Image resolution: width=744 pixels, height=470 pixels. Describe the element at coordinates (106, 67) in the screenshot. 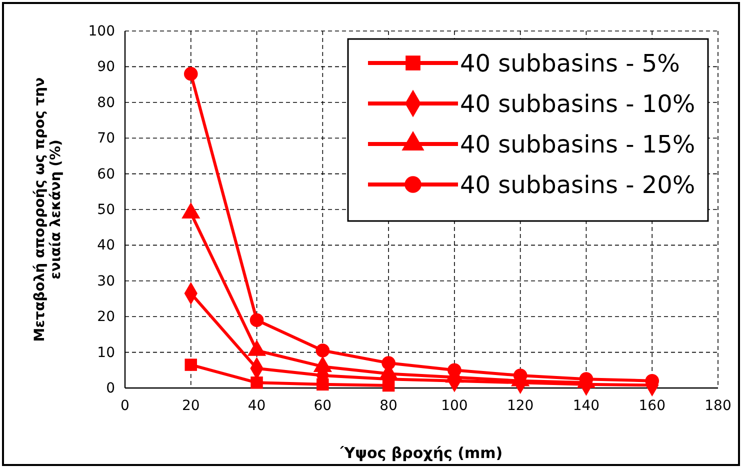

I see `y-tick-label: 90` at that location.